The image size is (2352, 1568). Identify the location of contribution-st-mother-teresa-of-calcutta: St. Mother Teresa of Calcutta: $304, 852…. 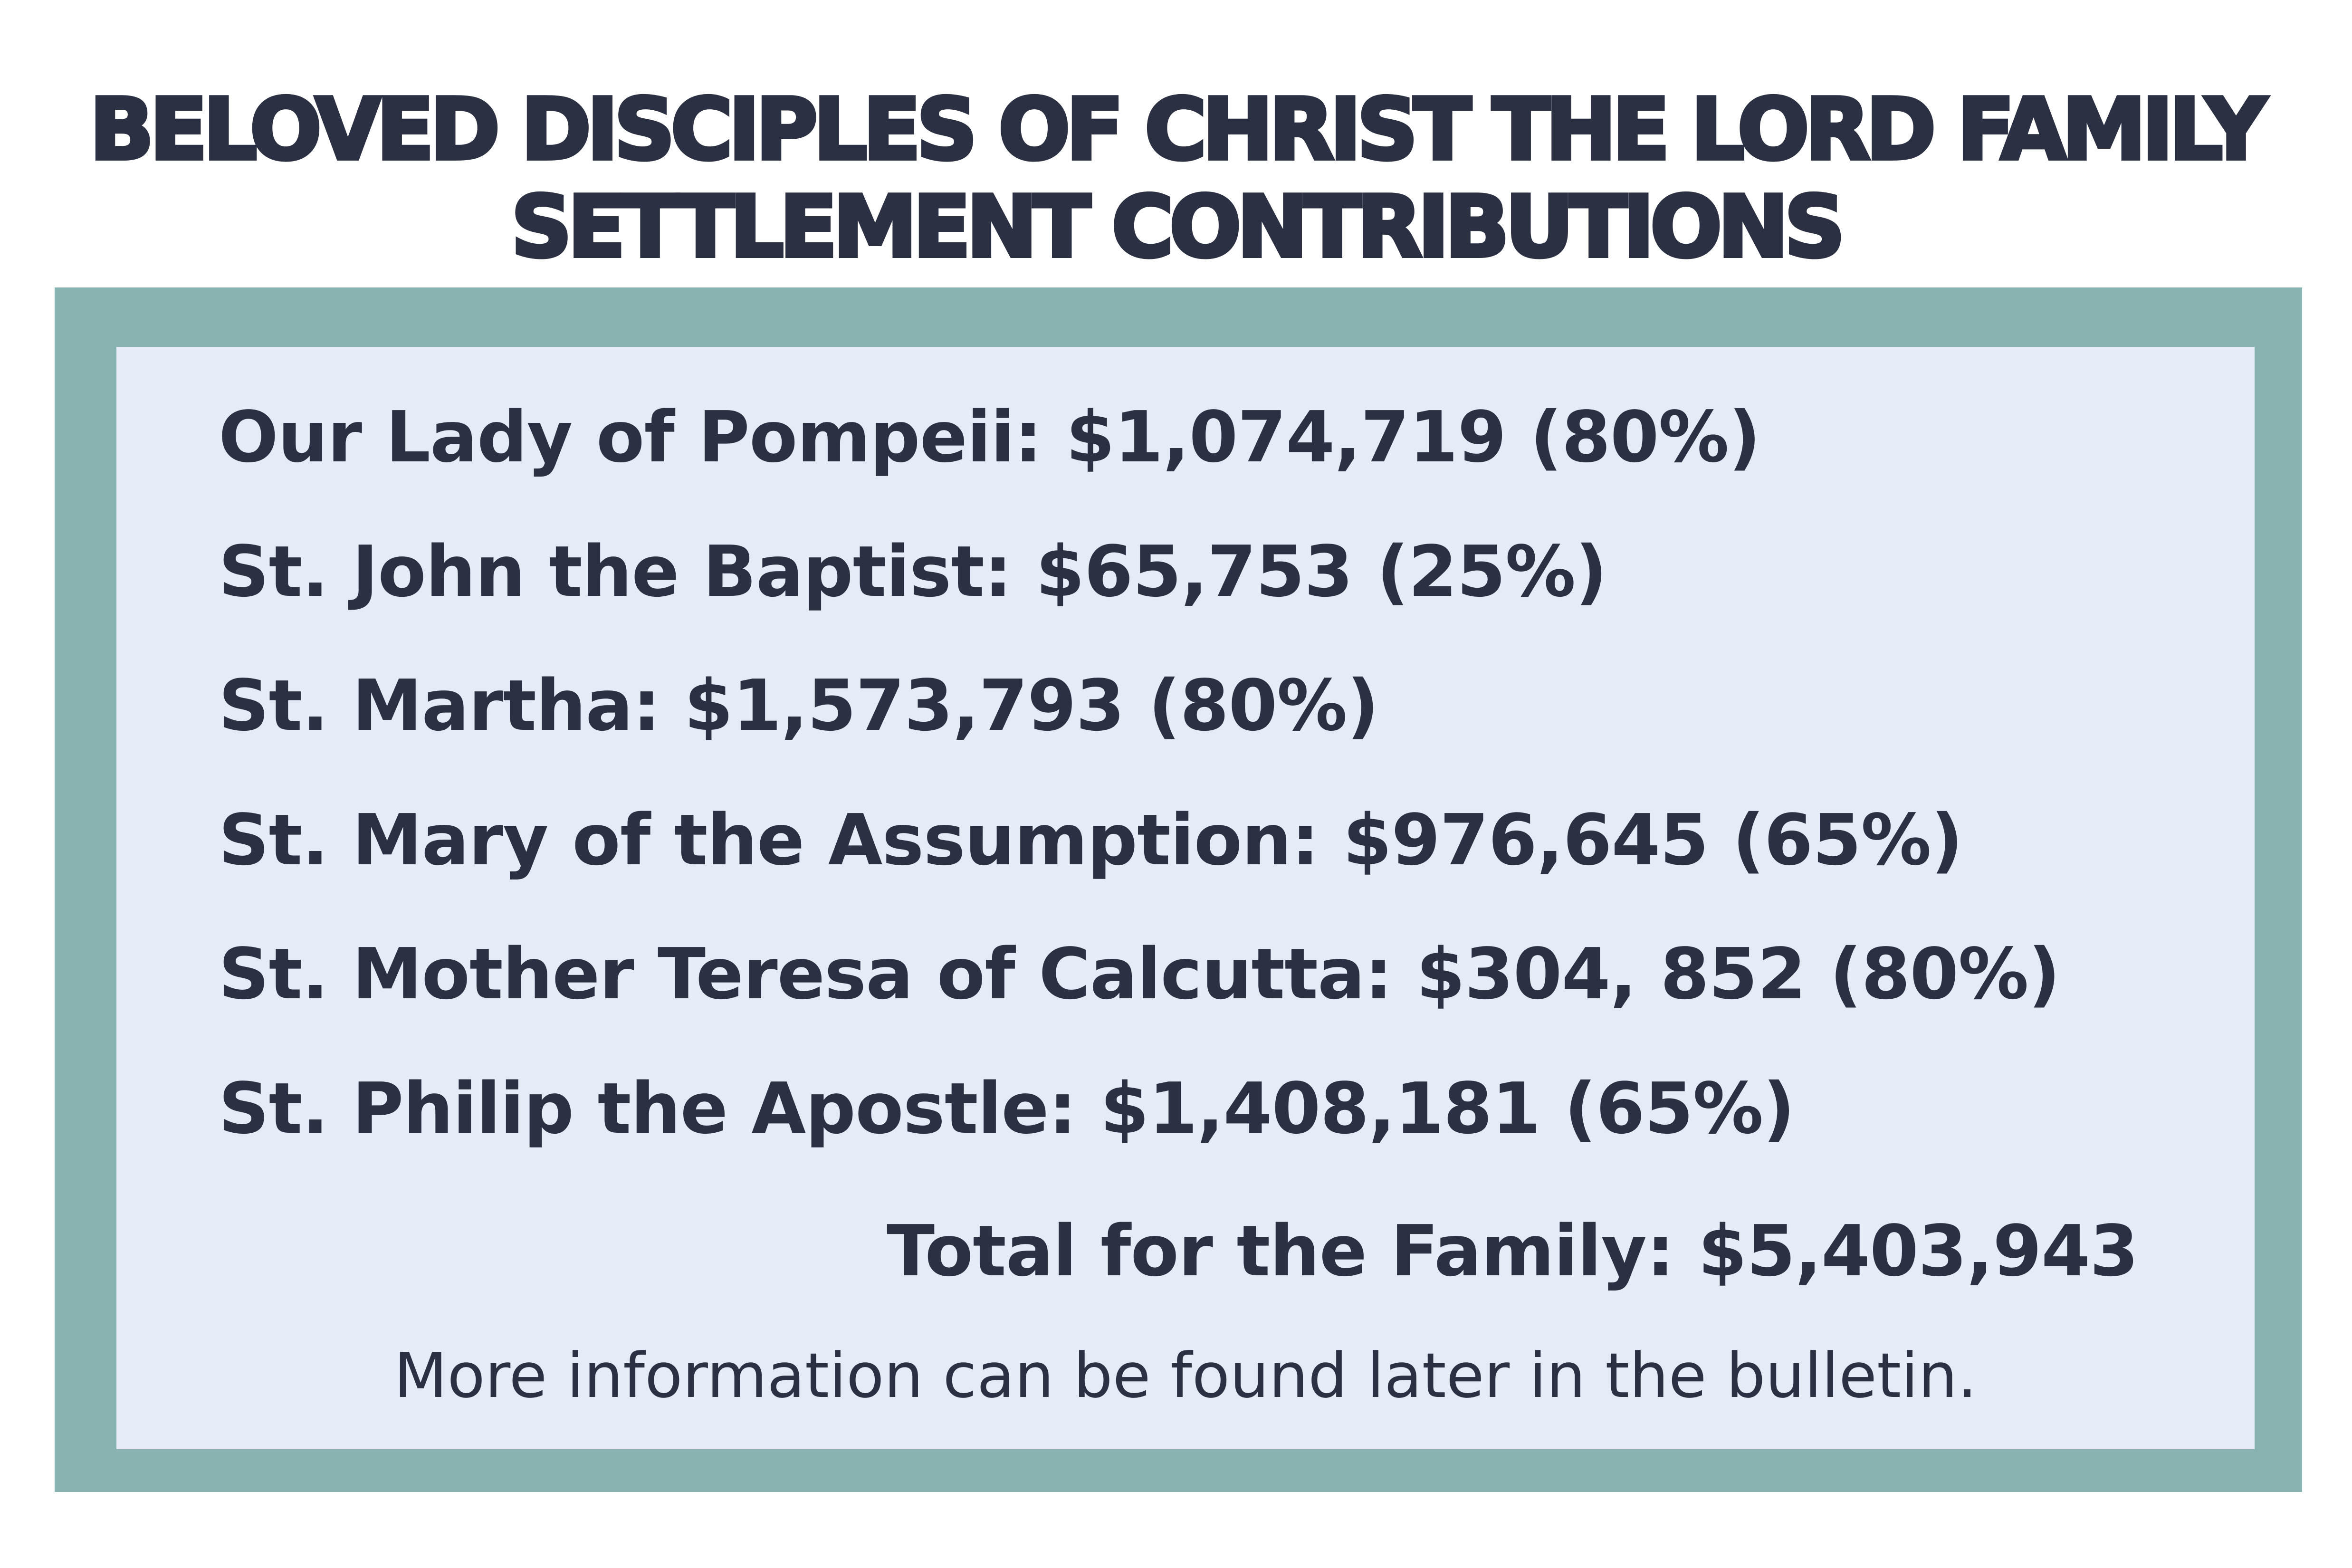
(1140, 974).